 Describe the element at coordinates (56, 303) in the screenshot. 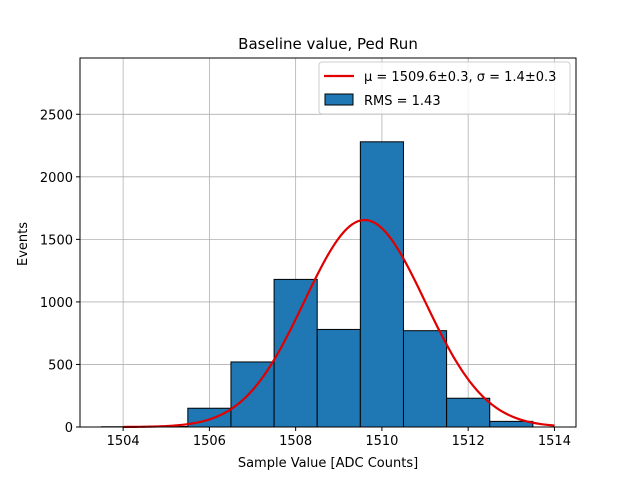

I see `y-tick-label-2: 1000` at that location.